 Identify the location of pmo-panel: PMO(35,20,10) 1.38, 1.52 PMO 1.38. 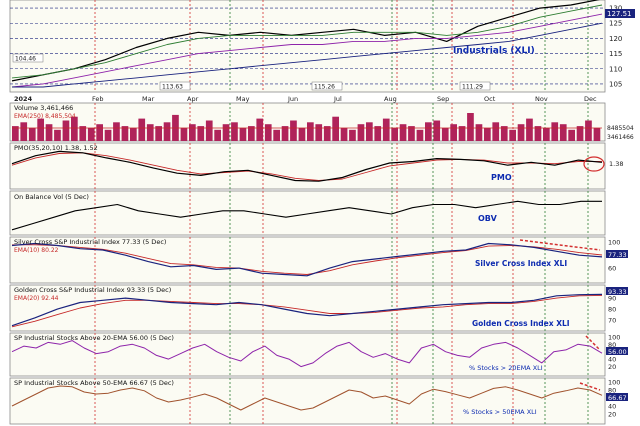
(316, 166).